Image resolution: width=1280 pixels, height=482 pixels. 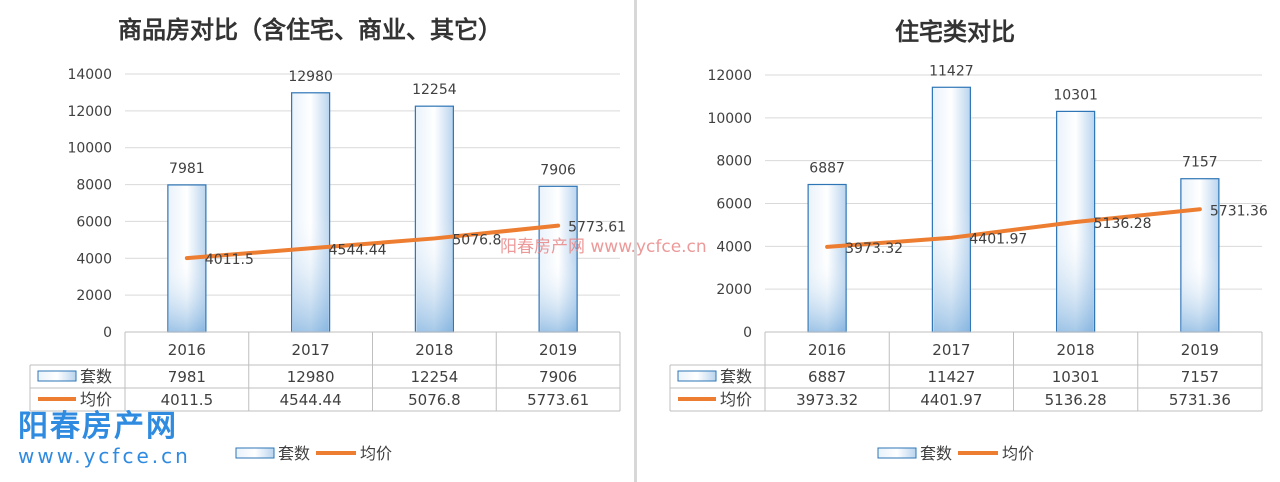 I want to click on watermark-text: 阳春房产网 www.ycfce.cn, so click(x=603, y=247).